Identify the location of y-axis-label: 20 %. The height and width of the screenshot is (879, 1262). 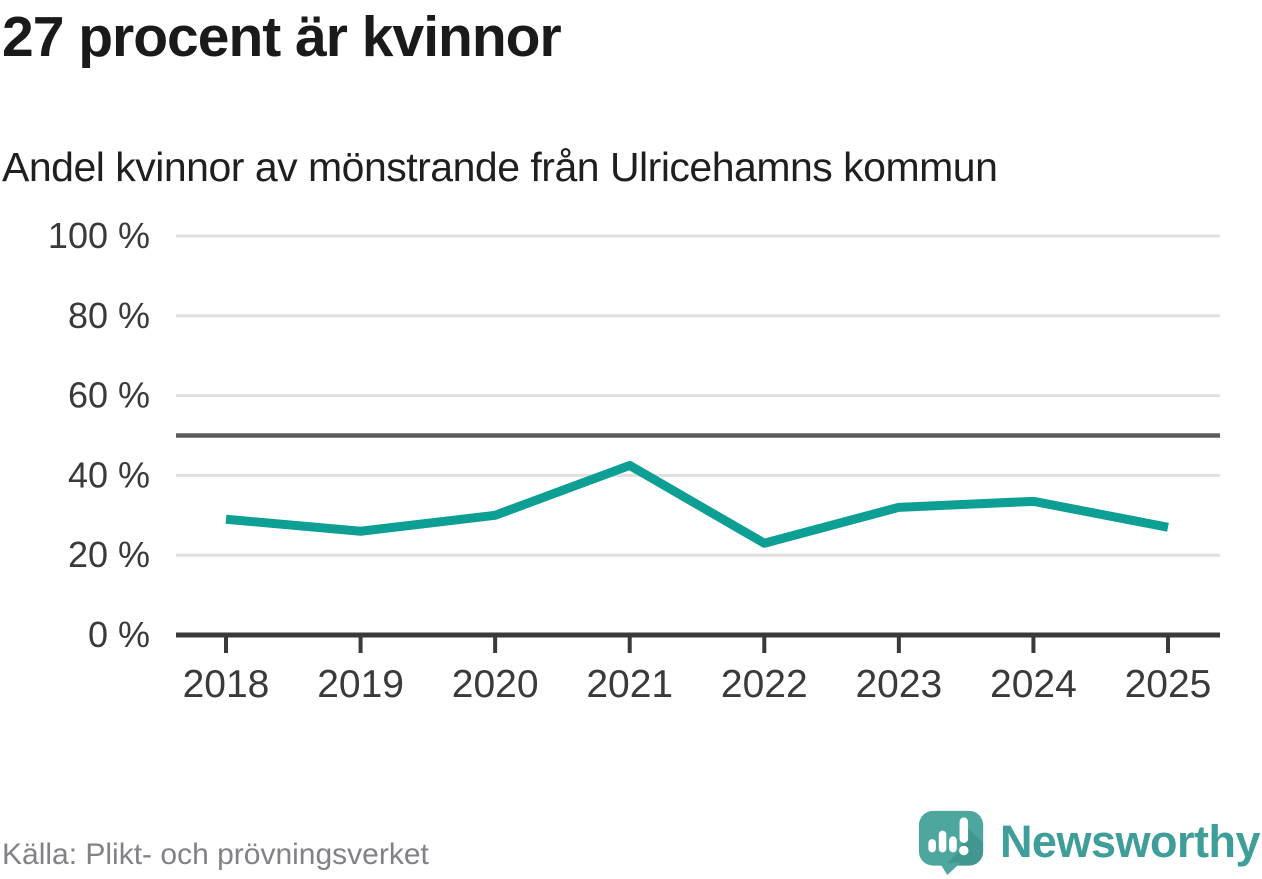
(109, 554).